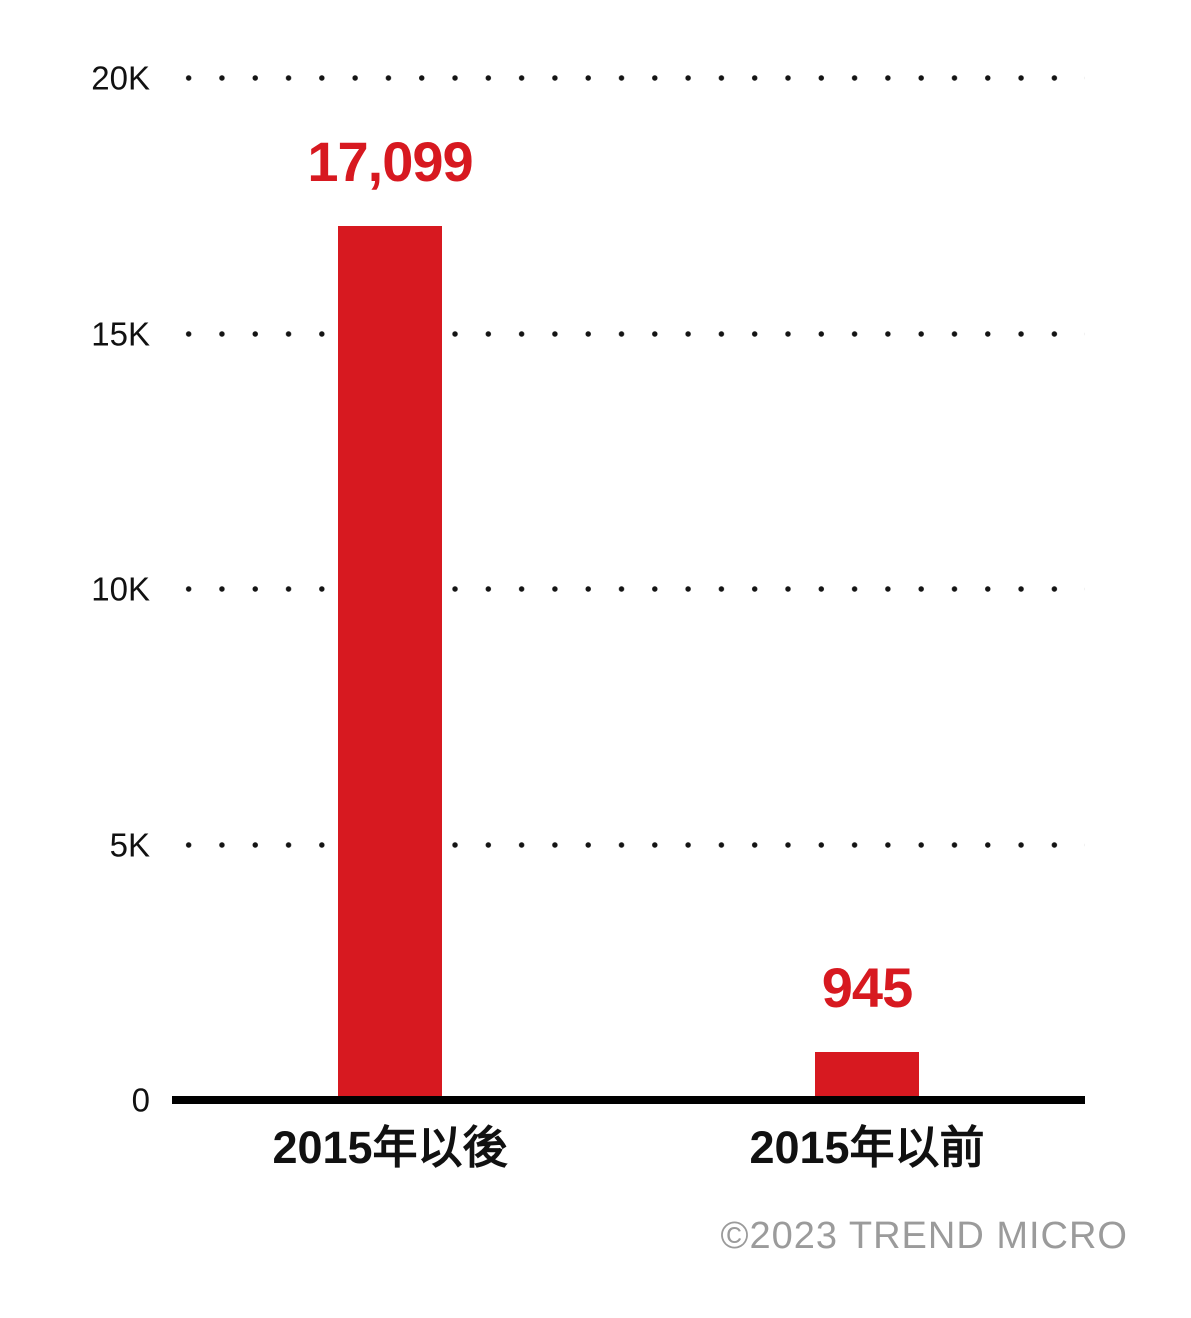  I want to click on copyright-text: ©2023 TREND MICRO, so click(924, 1236).